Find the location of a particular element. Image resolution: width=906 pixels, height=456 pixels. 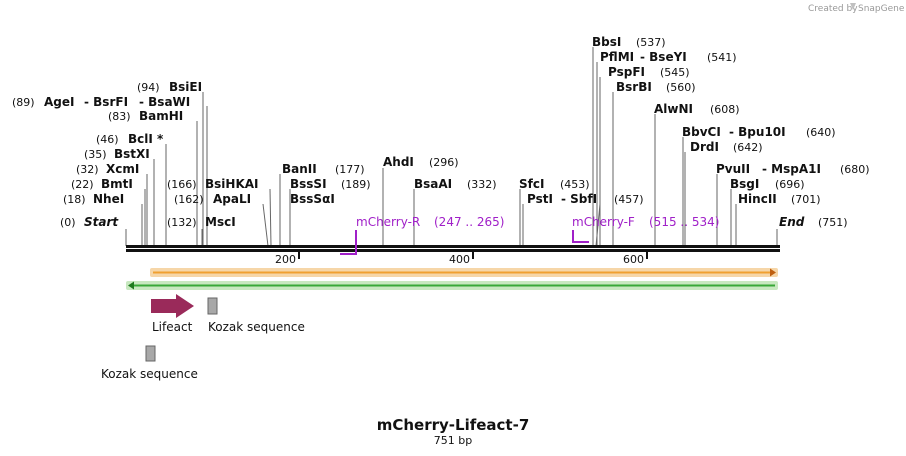

site-agei: AgeI is located at coordinates (59, 102).